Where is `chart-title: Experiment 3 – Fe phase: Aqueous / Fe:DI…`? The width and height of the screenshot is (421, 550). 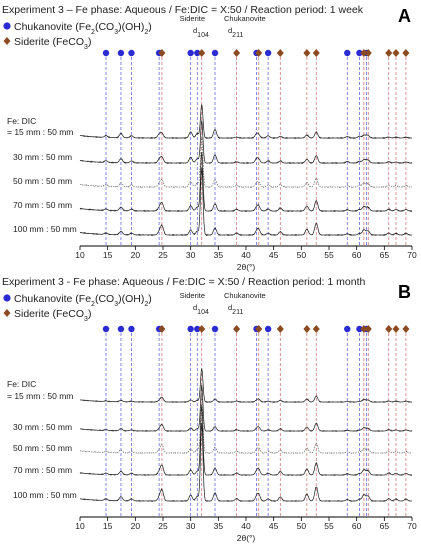
chart-title: Experiment 3 – Fe phase: Aqueous / Fe:DI… is located at coordinates (183, 10).